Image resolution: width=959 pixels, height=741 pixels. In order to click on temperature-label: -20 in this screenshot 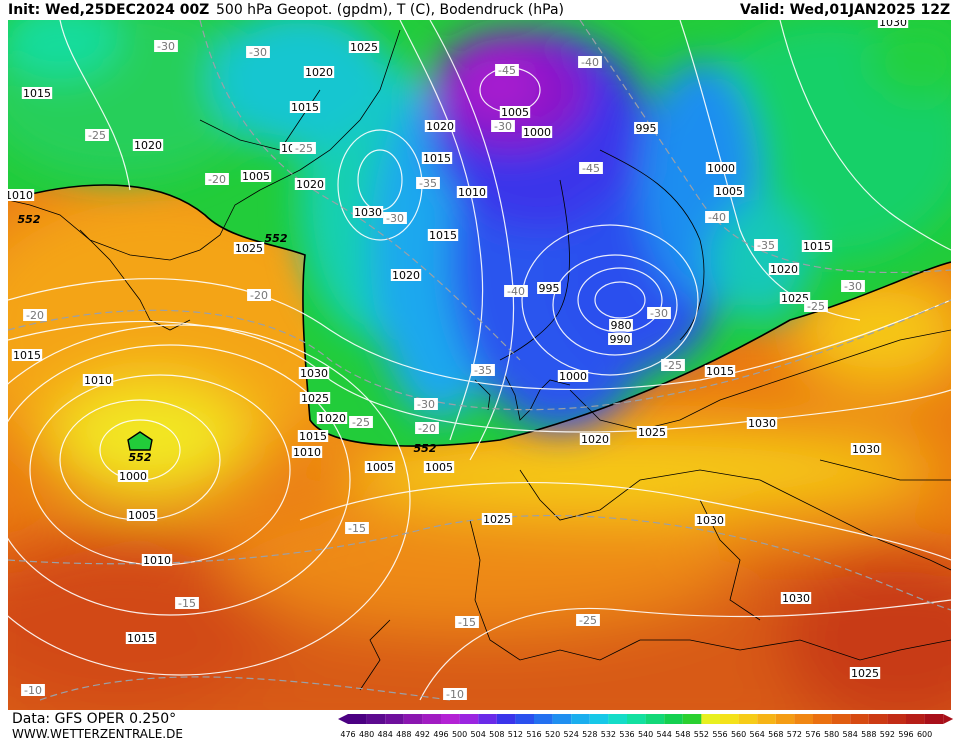, I will do `click(217, 179)`.